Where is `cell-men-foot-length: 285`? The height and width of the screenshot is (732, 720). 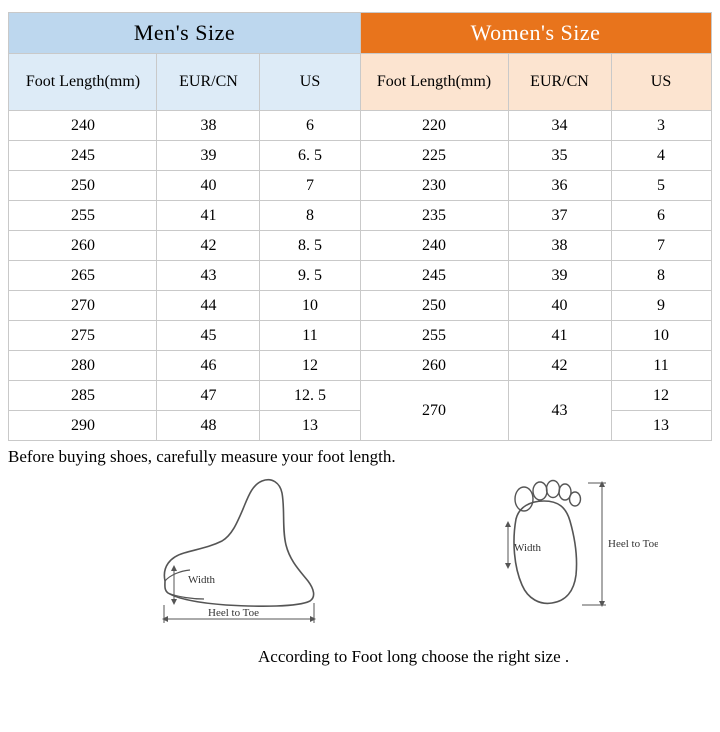 cell-men-foot-length: 285 is located at coordinates (83, 395).